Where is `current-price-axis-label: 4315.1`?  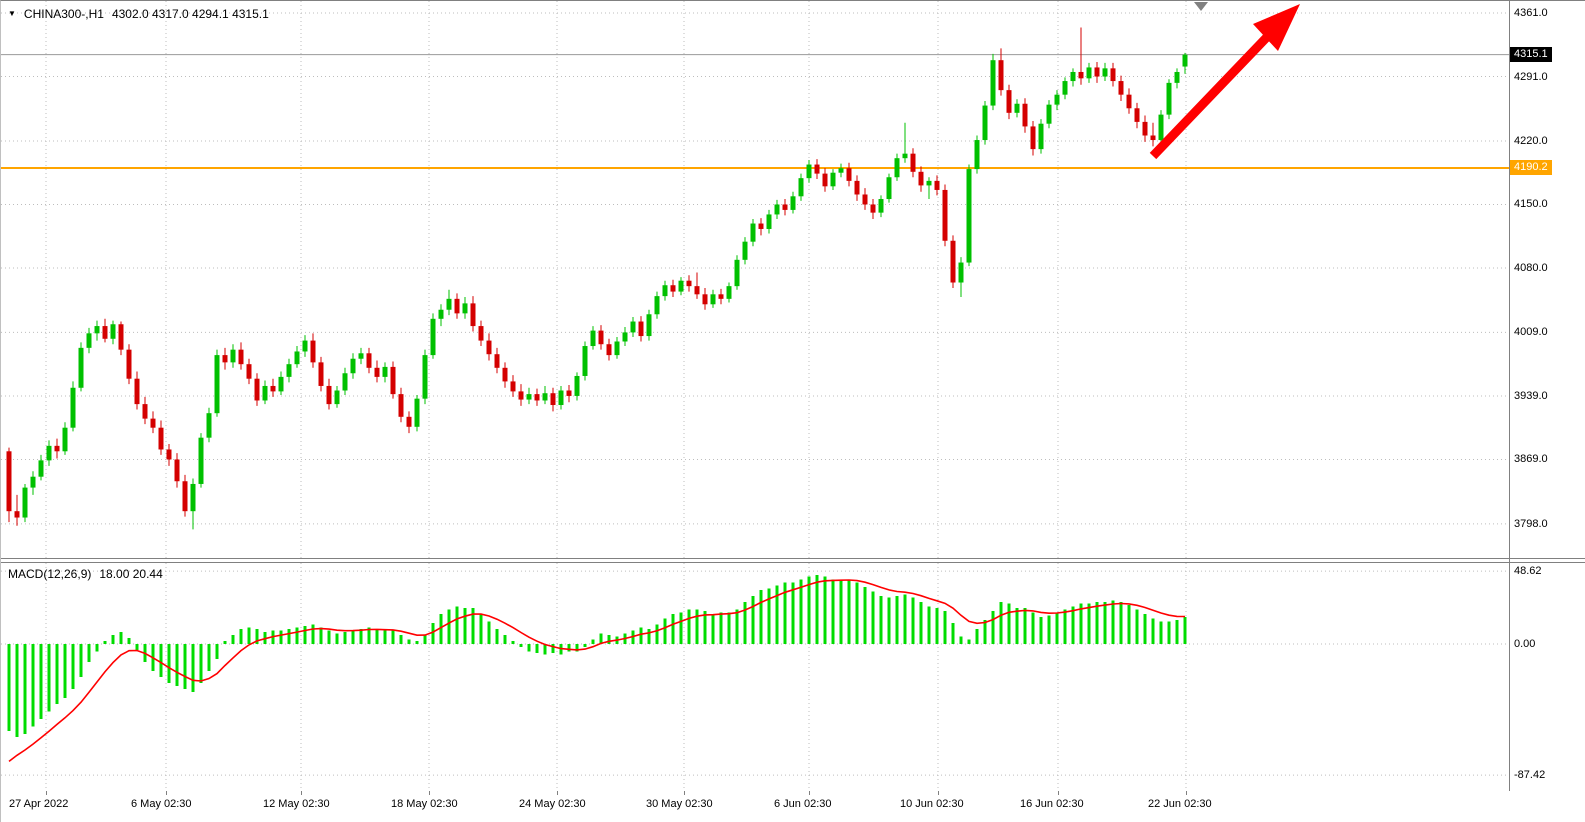 current-price-axis-label: 4315.1 is located at coordinates (1531, 54).